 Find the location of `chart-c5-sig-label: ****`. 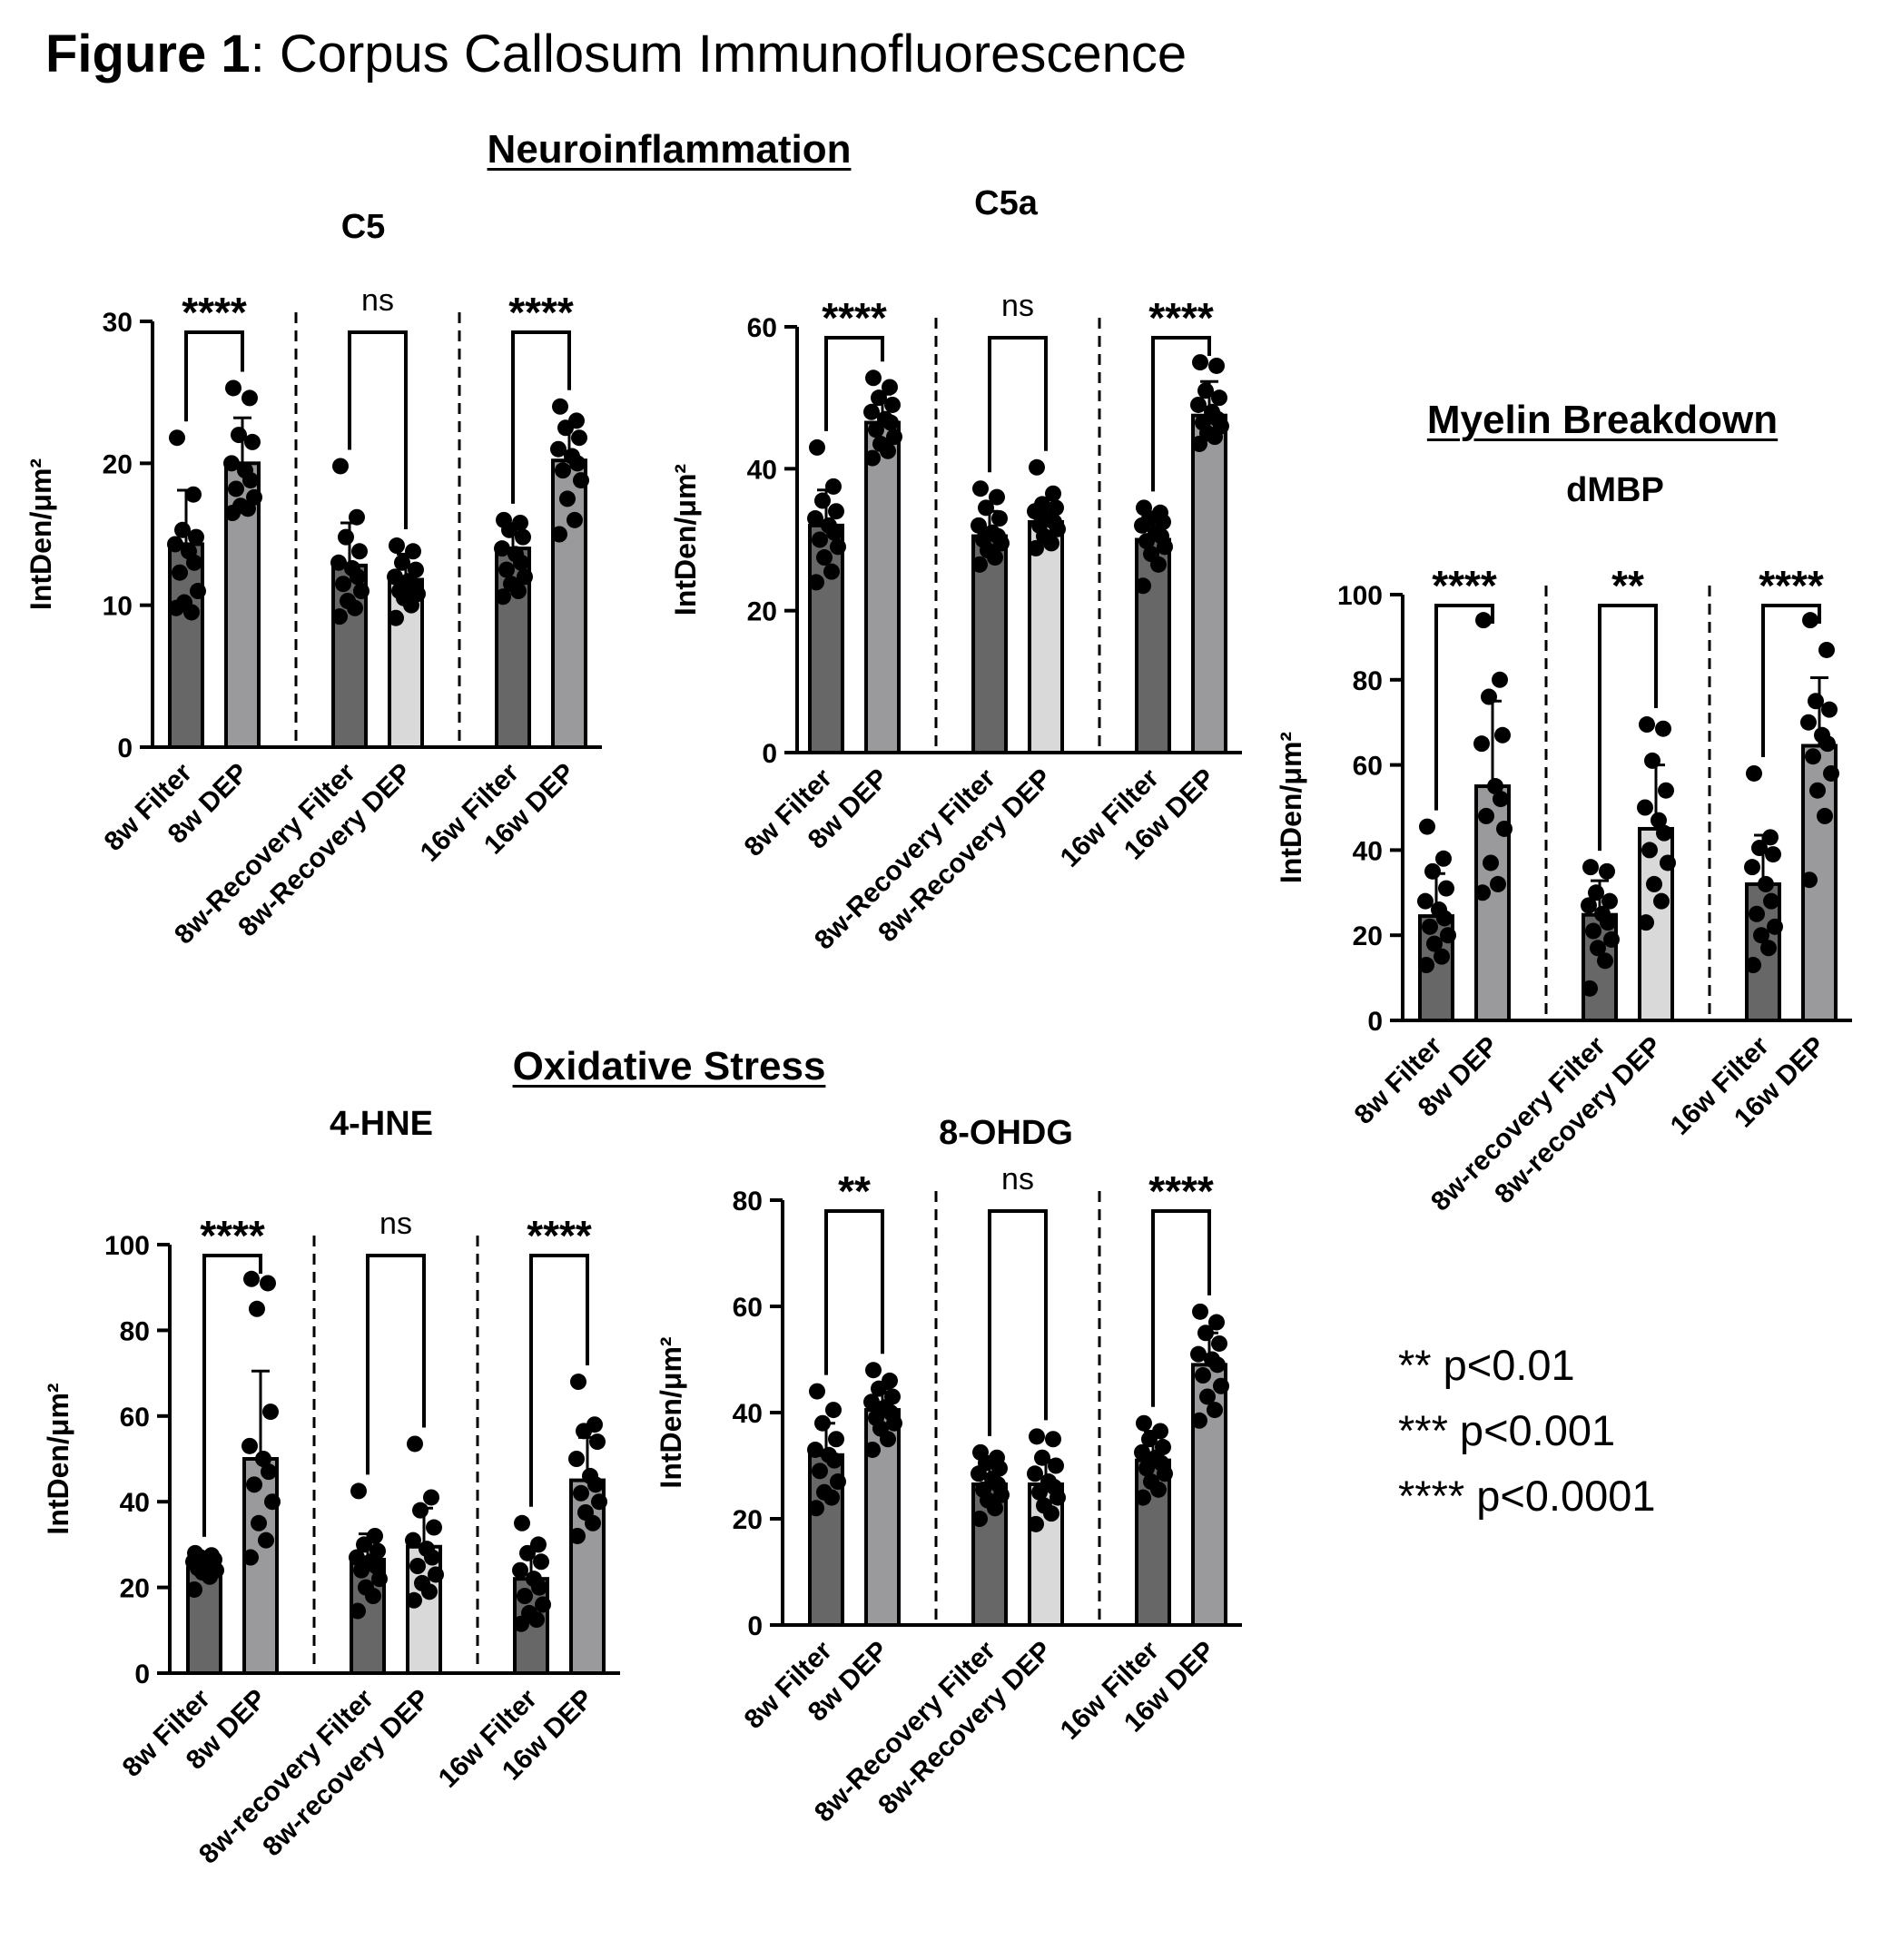

chart-c5-sig-label: **** is located at coordinates (541, 312).